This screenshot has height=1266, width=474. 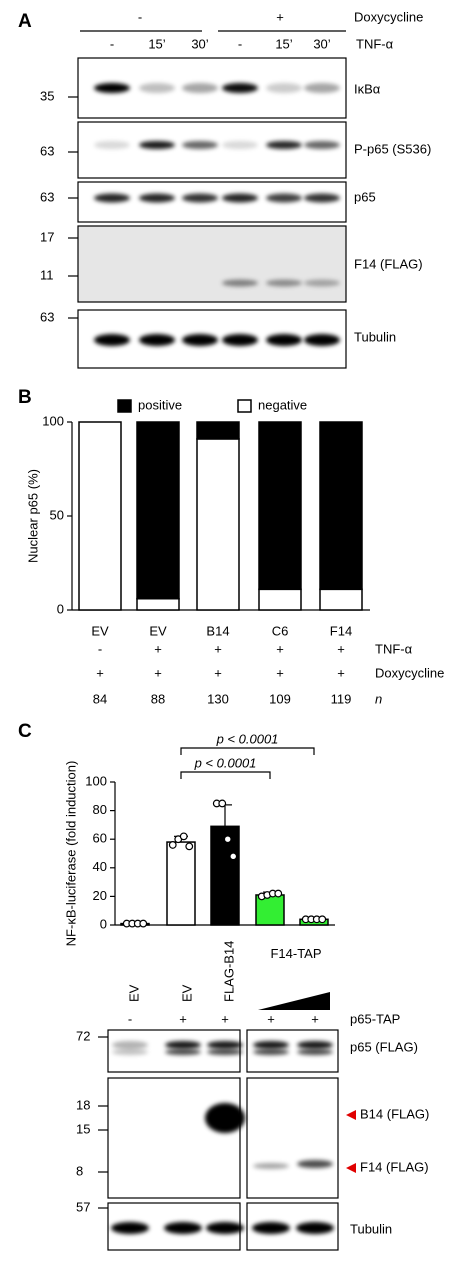 What do you see at coordinates (140, 16) in the screenshot?
I see `group-label: -` at bounding box center [140, 16].